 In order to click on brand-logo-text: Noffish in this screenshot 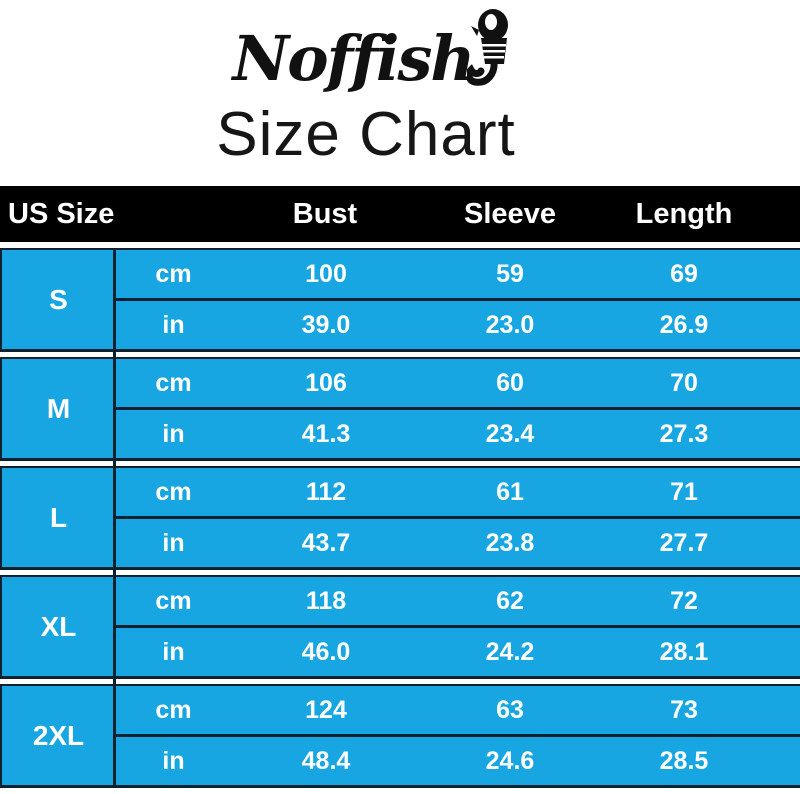, I will do `click(354, 58)`.